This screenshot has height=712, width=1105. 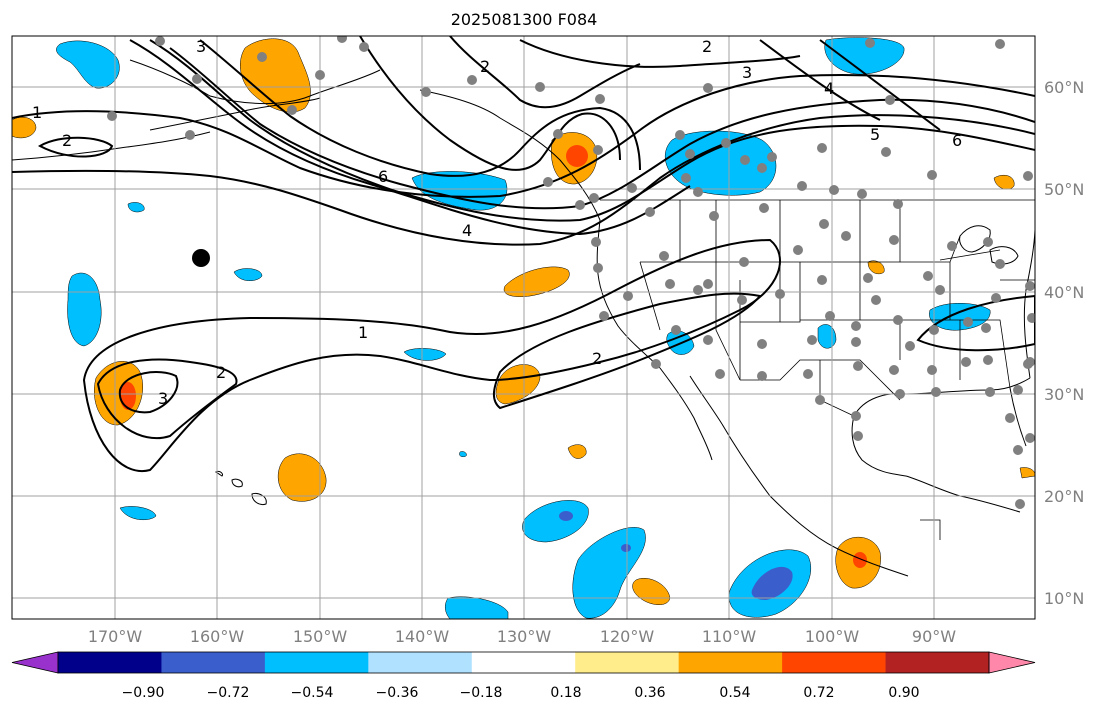 What do you see at coordinates (1064, 343) in the screenshot?
I see `latitude-labels: 60°N 50°N 40°N 30°N 20°N 10°N` at bounding box center [1064, 343].